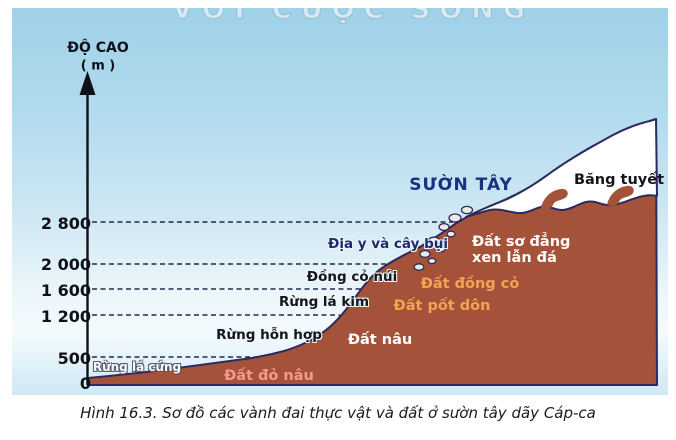 This screenshot has height=440, width=676. I want to click on tick-label-1200: 1 200, so click(65, 316).